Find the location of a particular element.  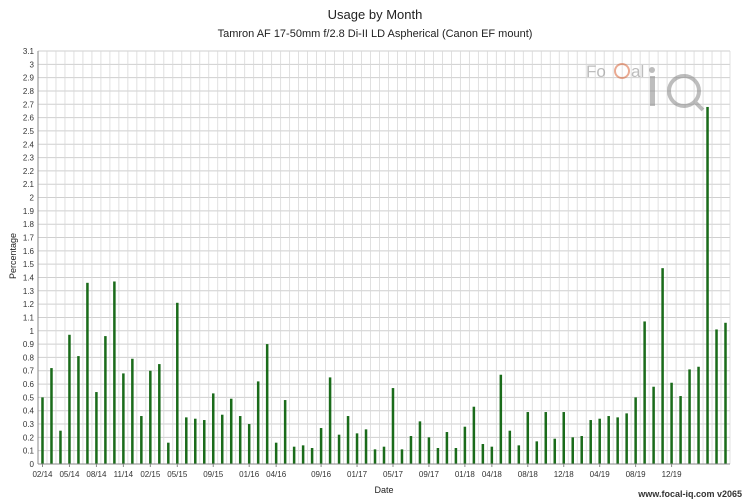

y-tick-label: 2.5 is located at coordinates (29, 131).